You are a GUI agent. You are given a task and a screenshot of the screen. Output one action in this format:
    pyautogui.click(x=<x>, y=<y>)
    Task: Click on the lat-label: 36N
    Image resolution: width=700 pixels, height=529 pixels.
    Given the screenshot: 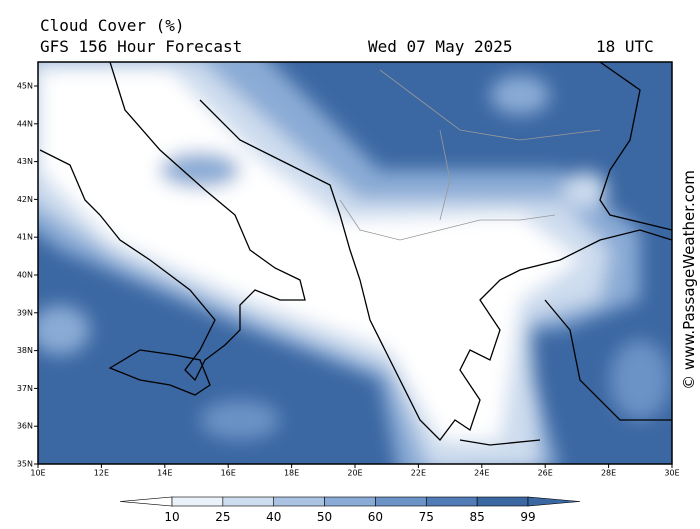 What is the action you would take?
    pyautogui.click(x=25, y=426)
    